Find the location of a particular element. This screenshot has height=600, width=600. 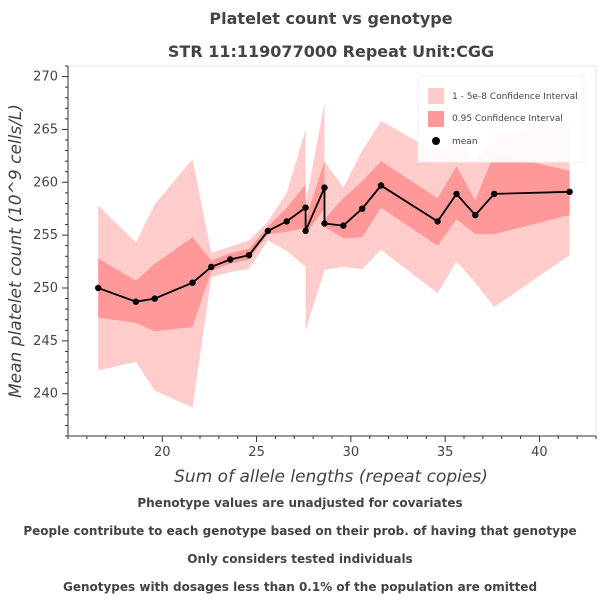

y-tick-label: 270 is located at coordinates (45, 77).